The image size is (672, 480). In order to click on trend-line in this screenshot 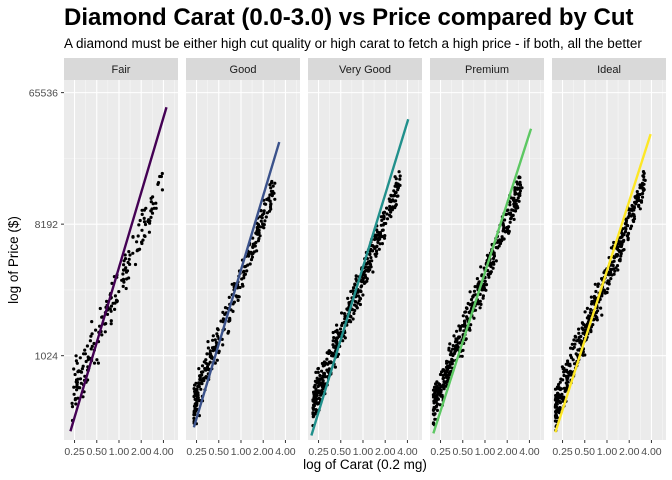, I will do `click(118, 269)`.